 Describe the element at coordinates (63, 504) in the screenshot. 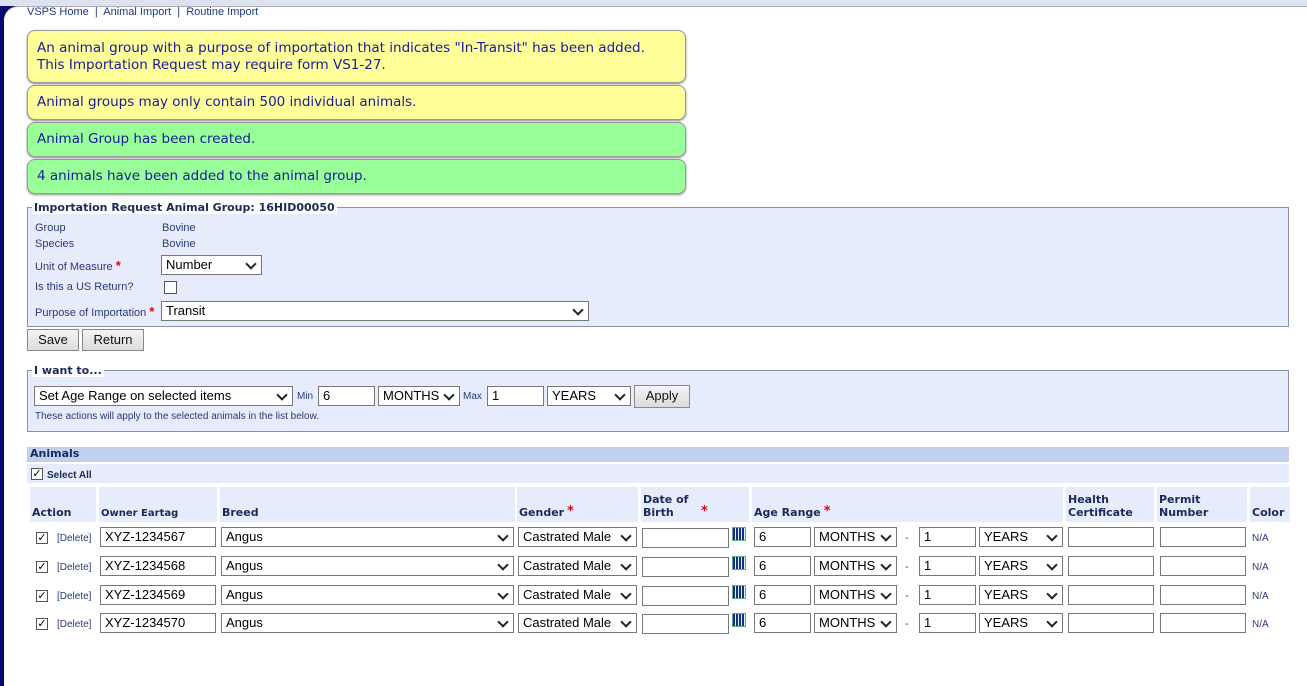

I see `column-header: Action` at that location.